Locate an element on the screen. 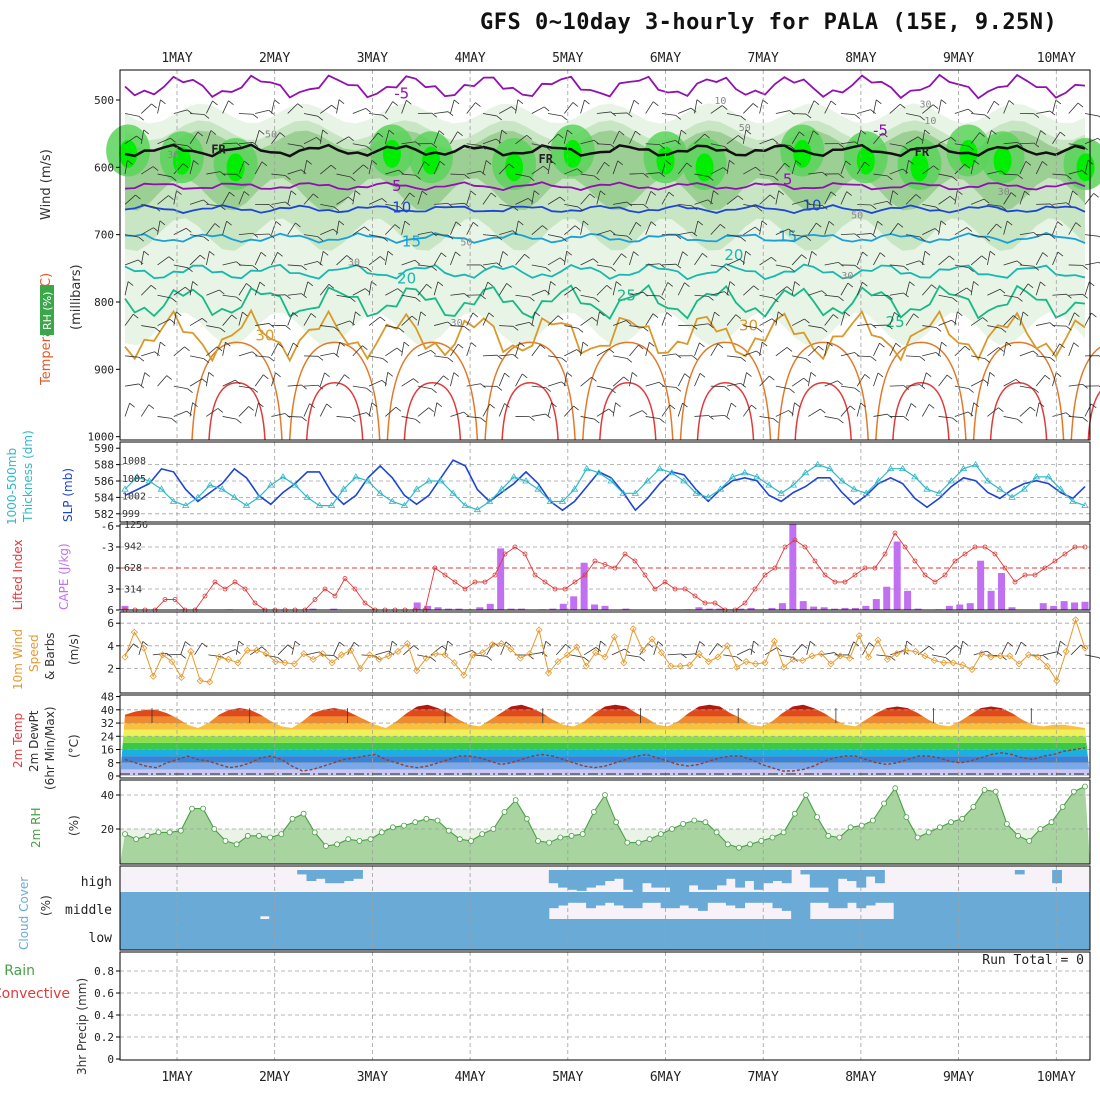  slp-axis-label: 1005 is located at coordinates (134, 479).